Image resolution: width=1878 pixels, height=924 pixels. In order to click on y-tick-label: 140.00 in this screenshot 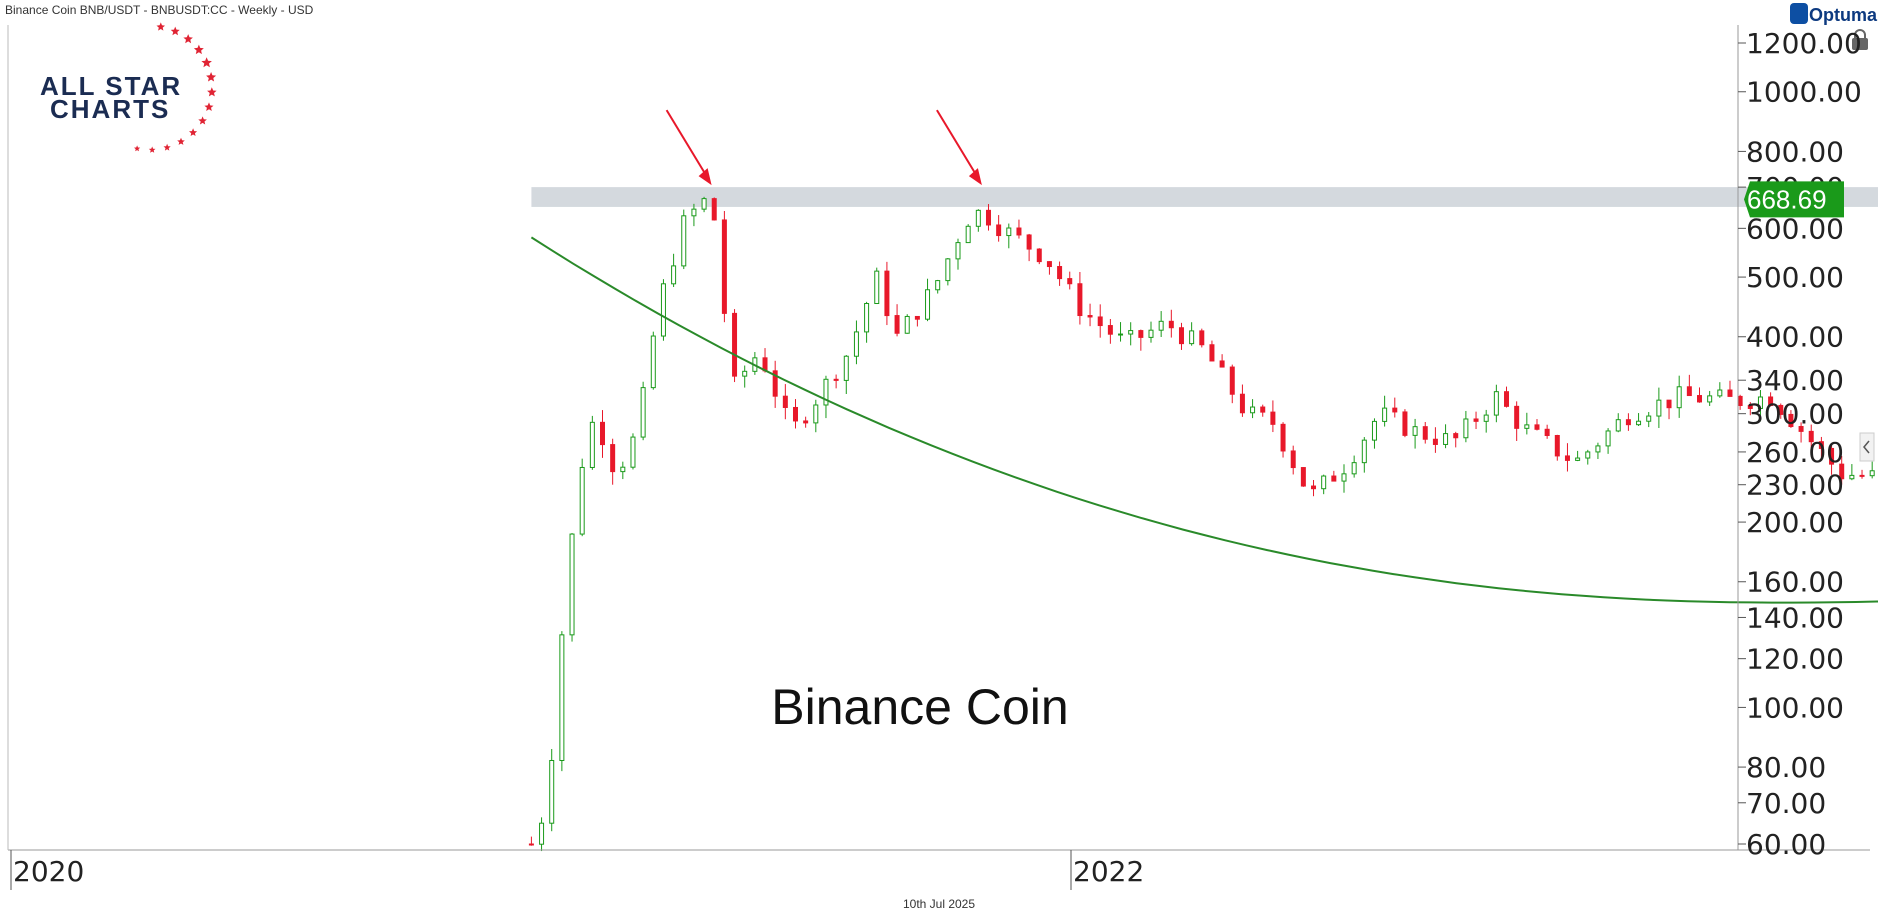, I will do `click(1795, 617)`.